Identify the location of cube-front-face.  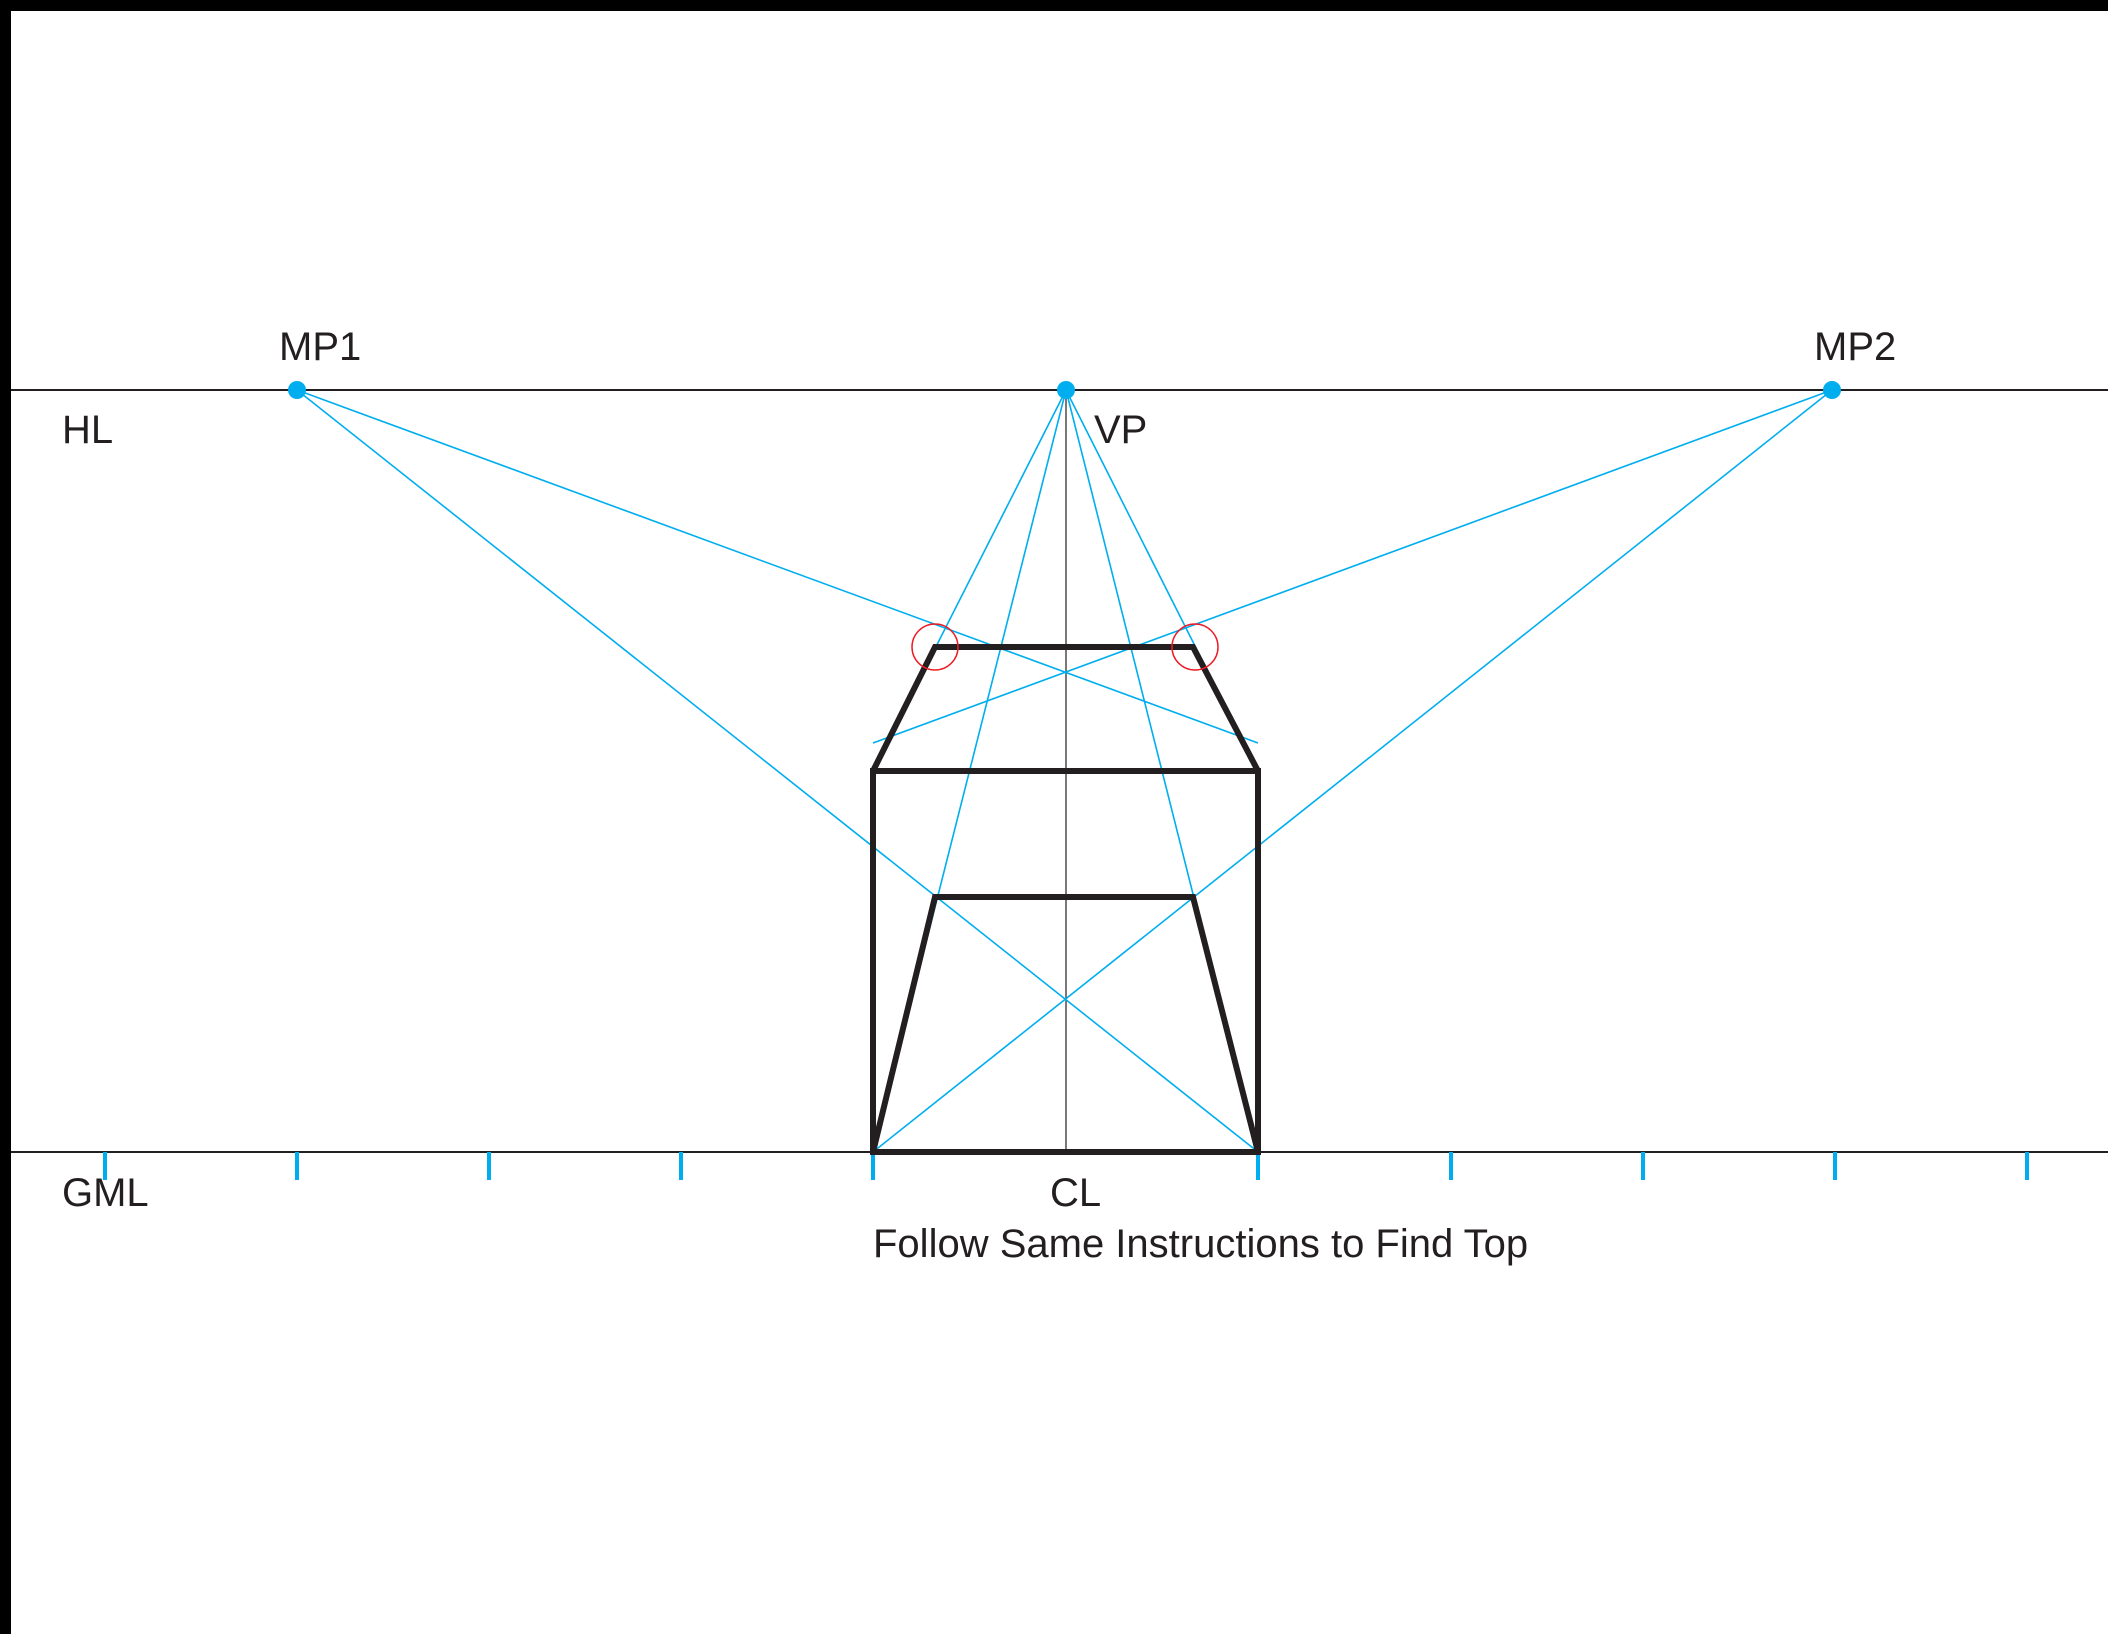
(1065, 961).